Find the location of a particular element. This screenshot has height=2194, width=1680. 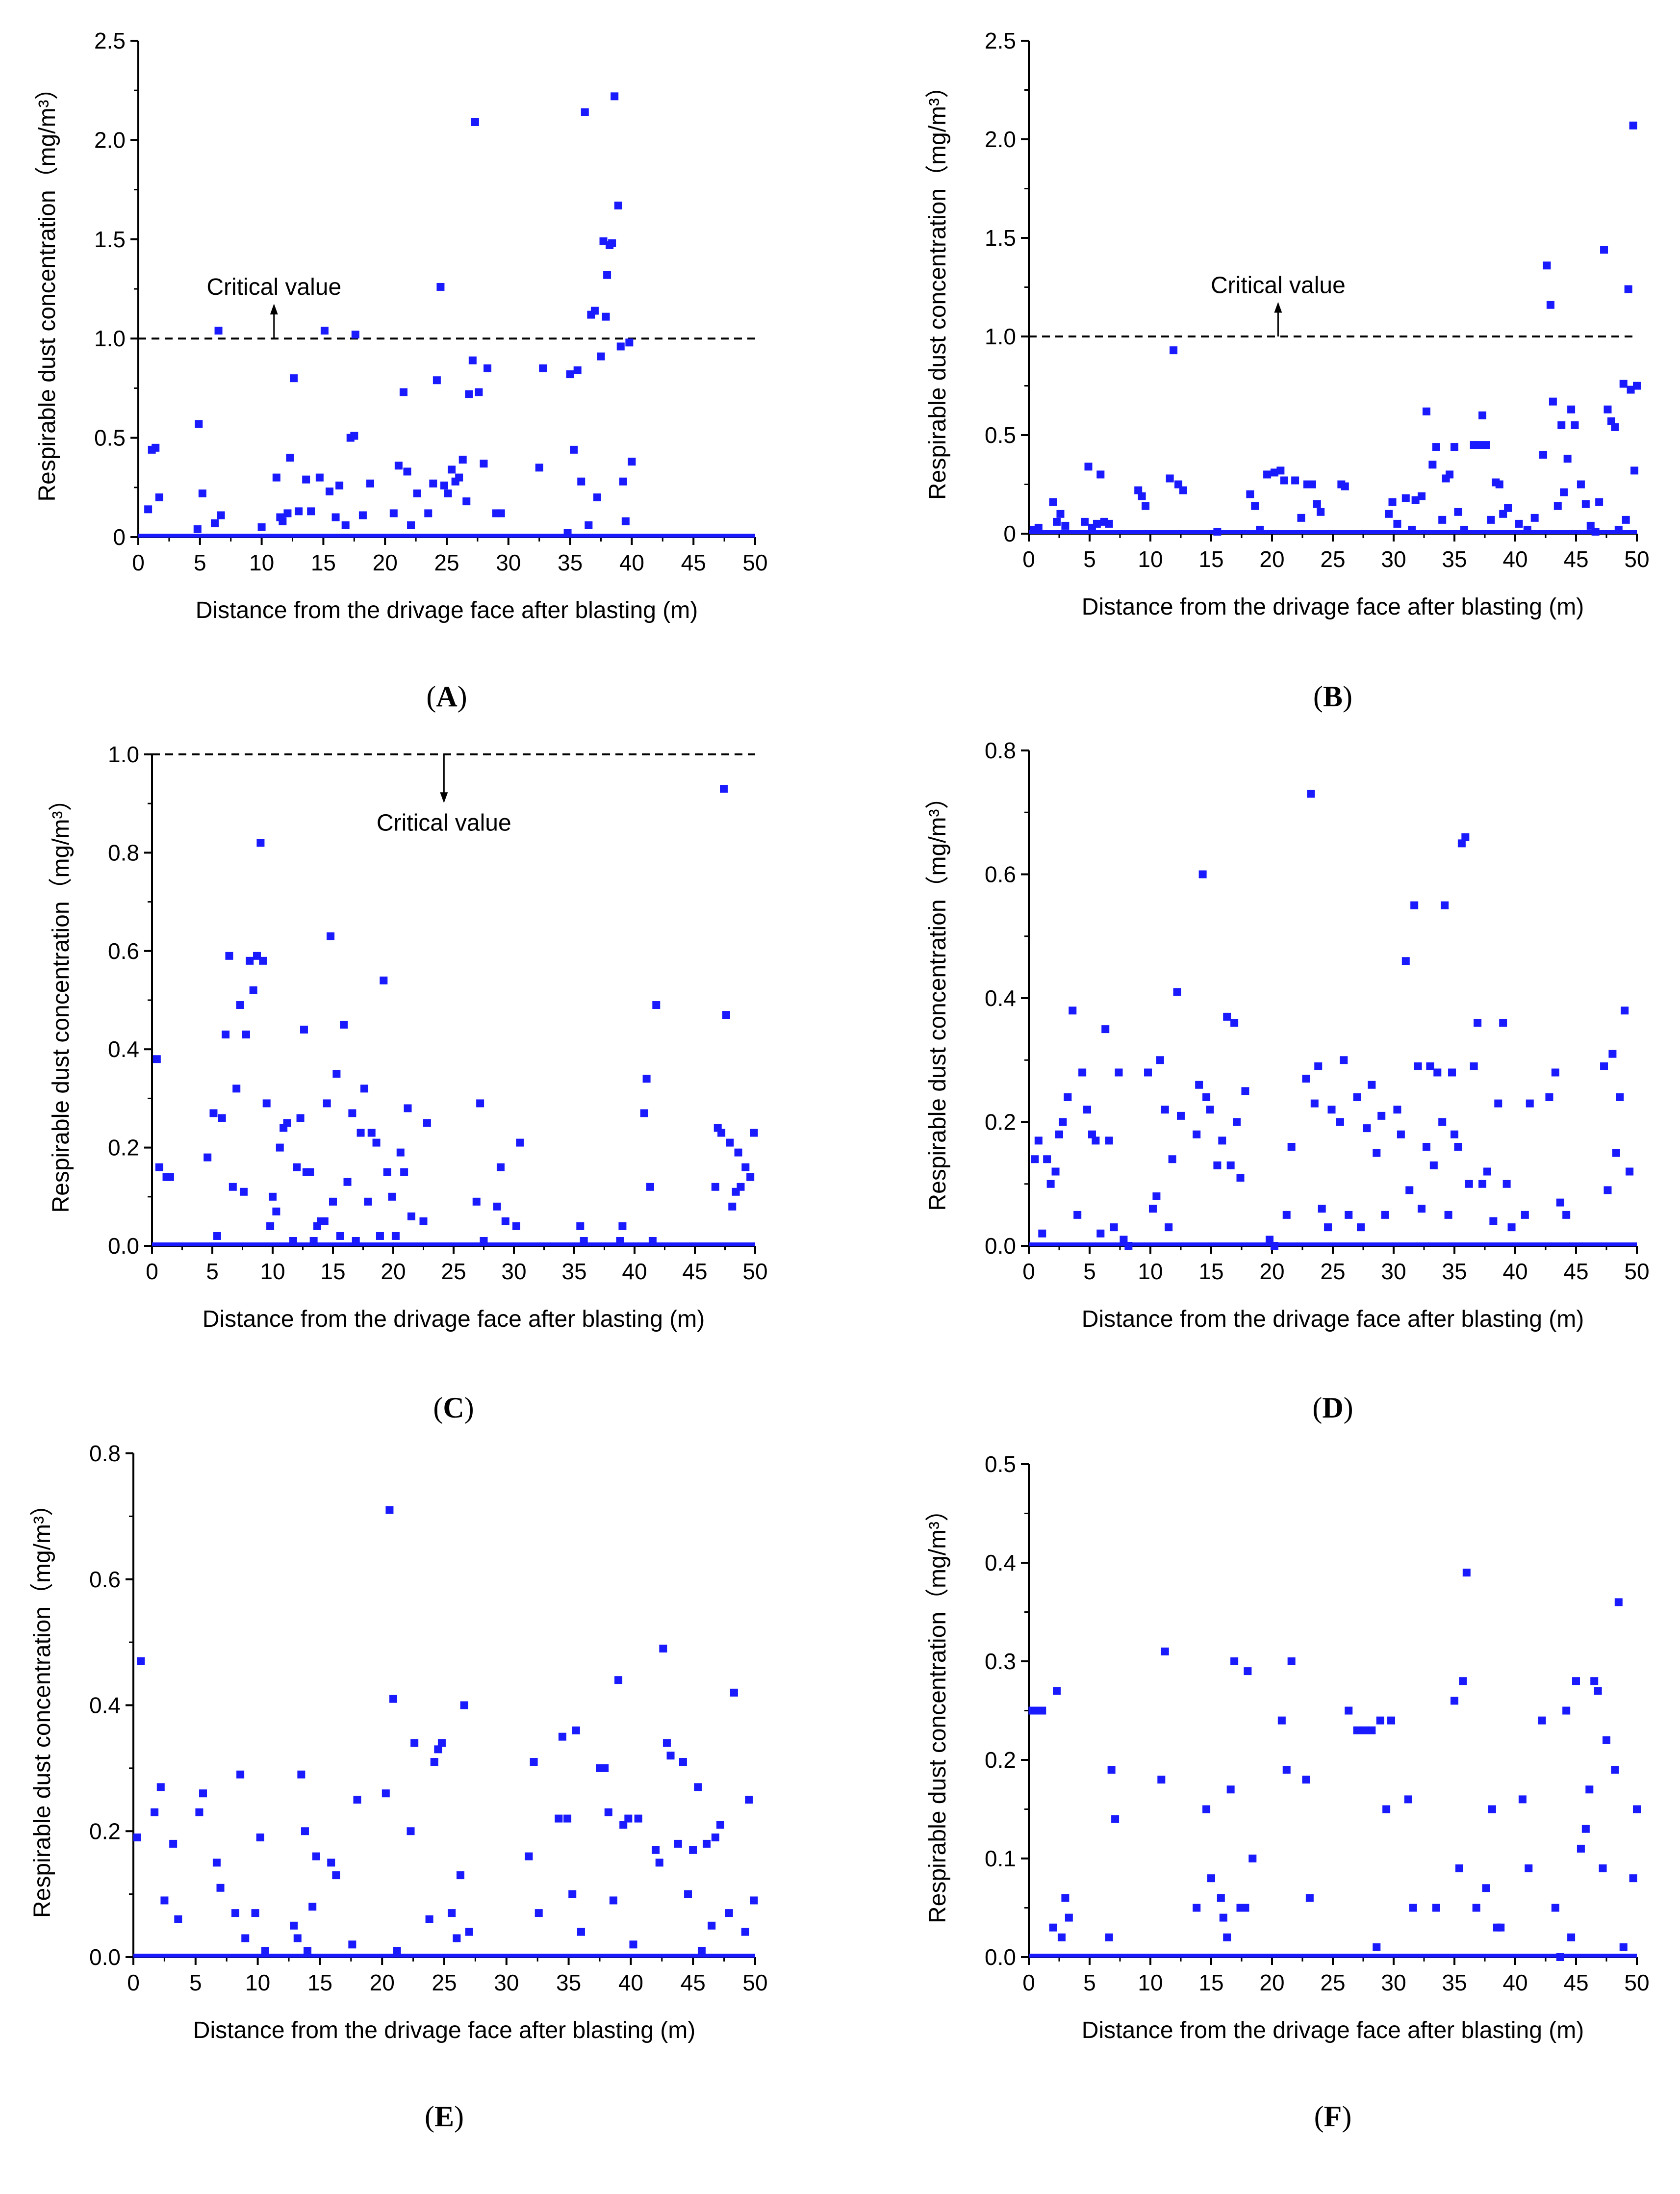

zero-value-points is located at coordinates (446, 536).